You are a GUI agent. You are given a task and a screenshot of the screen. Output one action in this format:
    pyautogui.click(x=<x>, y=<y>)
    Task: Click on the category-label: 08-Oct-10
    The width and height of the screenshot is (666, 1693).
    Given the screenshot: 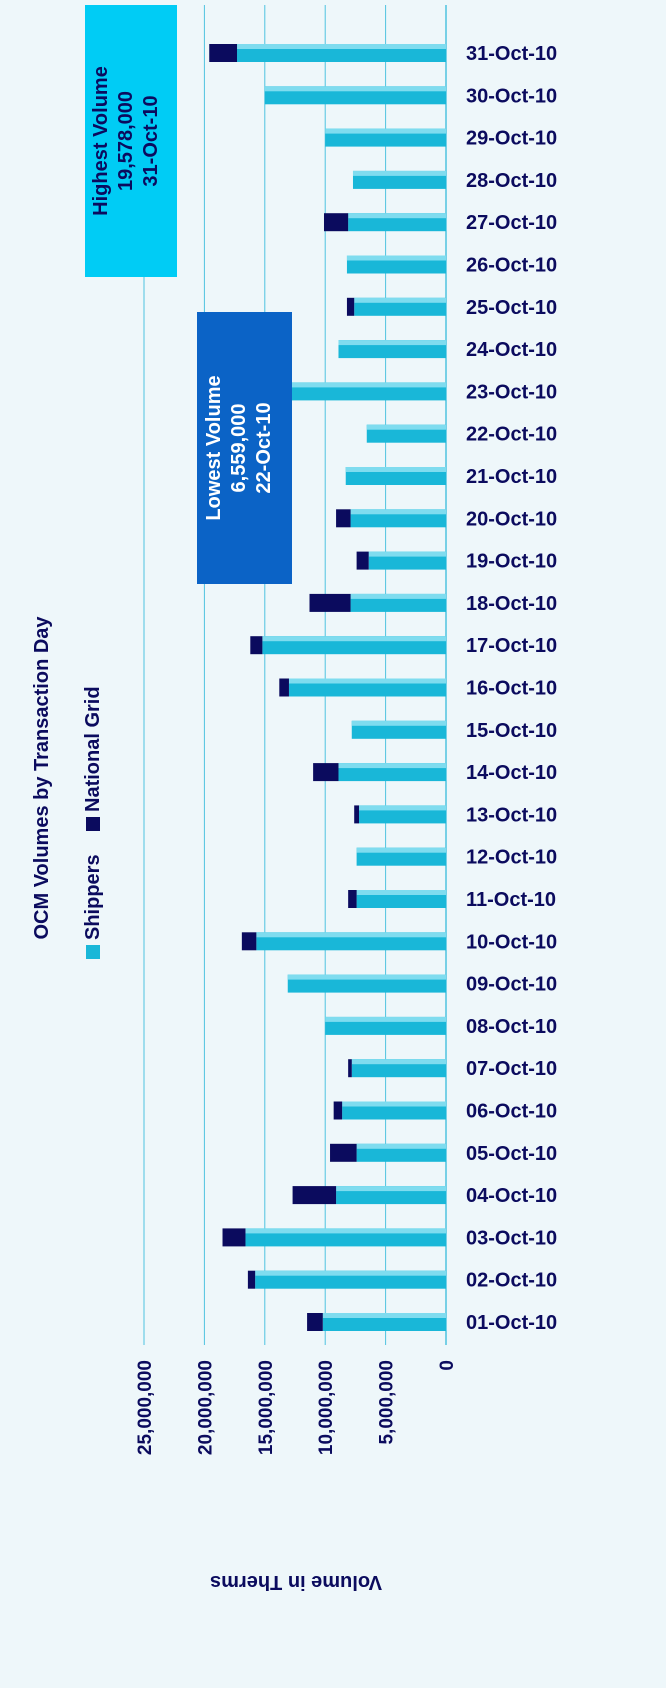 What is the action you would take?
    pyautogui.click(x=511, y=1027)
    